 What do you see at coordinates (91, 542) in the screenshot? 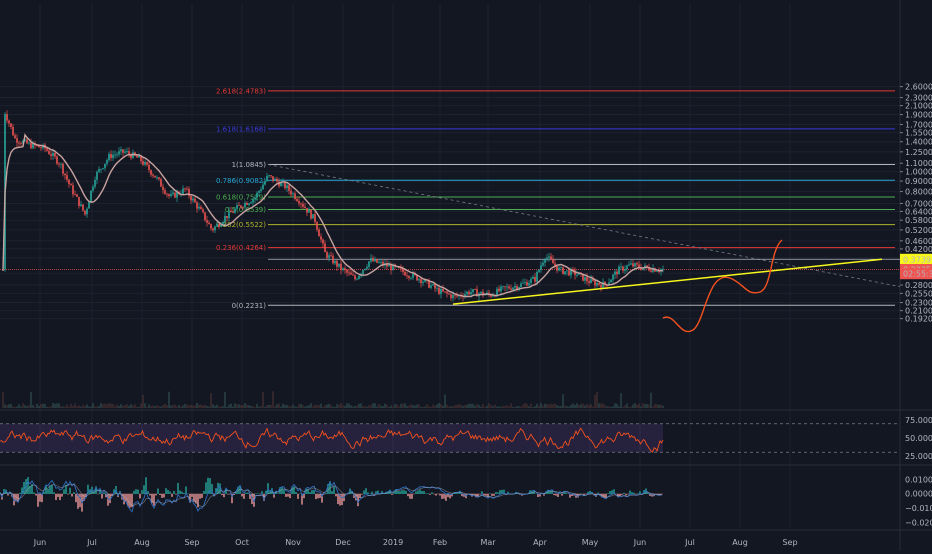
I see `x-tick-label: Jul` at bounding box center [91, 542].